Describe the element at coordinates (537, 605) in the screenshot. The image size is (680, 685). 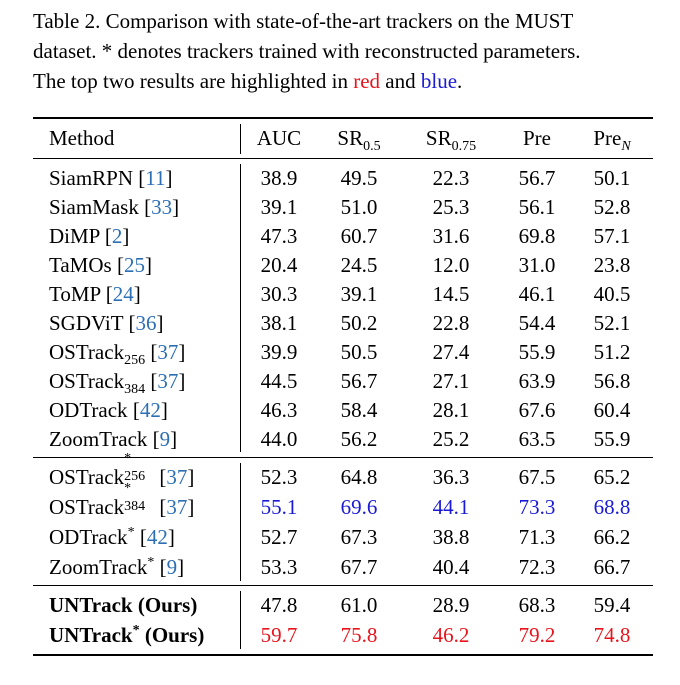
I see `cell-pre: 68.3` at that location.